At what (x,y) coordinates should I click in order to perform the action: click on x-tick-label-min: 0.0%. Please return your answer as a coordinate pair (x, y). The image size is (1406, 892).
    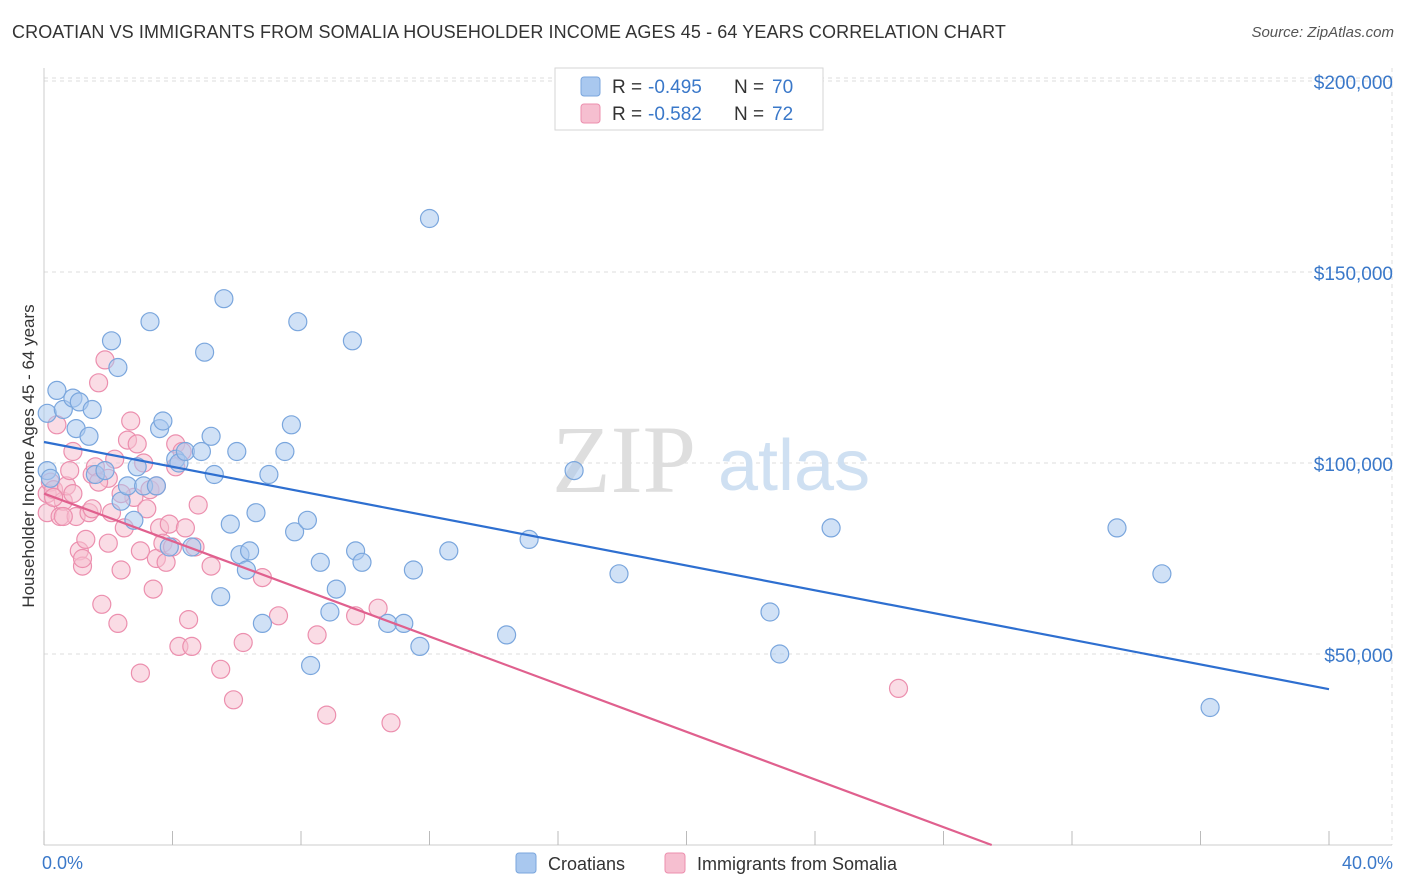
    Looking at the image, I should click on (62, 863).